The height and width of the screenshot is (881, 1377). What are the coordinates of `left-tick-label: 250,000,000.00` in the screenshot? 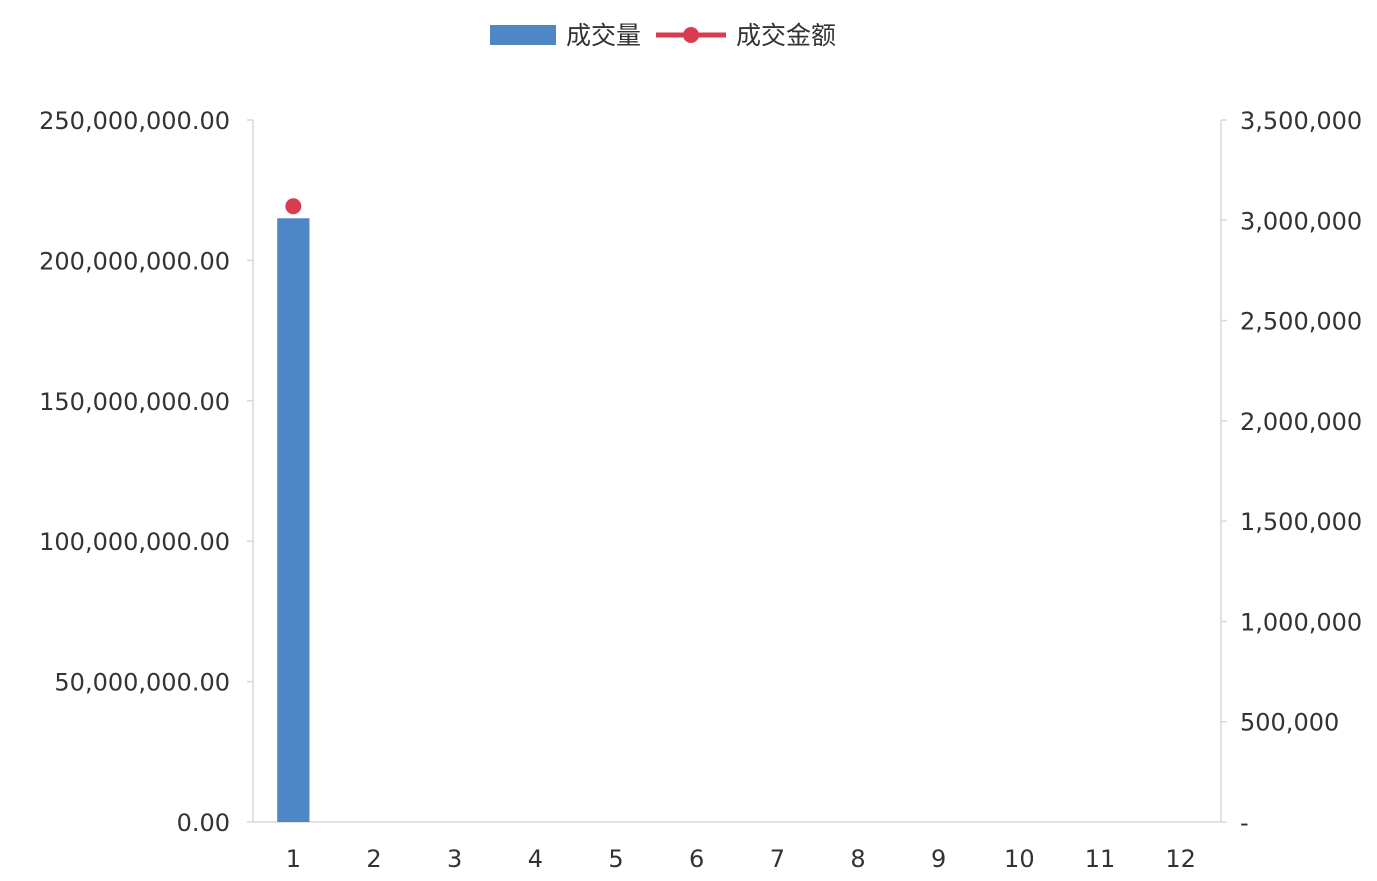 It's located at (134, 121).